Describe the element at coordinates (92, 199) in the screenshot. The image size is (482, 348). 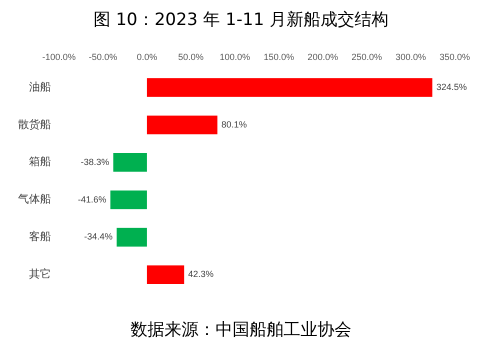
I see `data-label: -41.6%` at that location.